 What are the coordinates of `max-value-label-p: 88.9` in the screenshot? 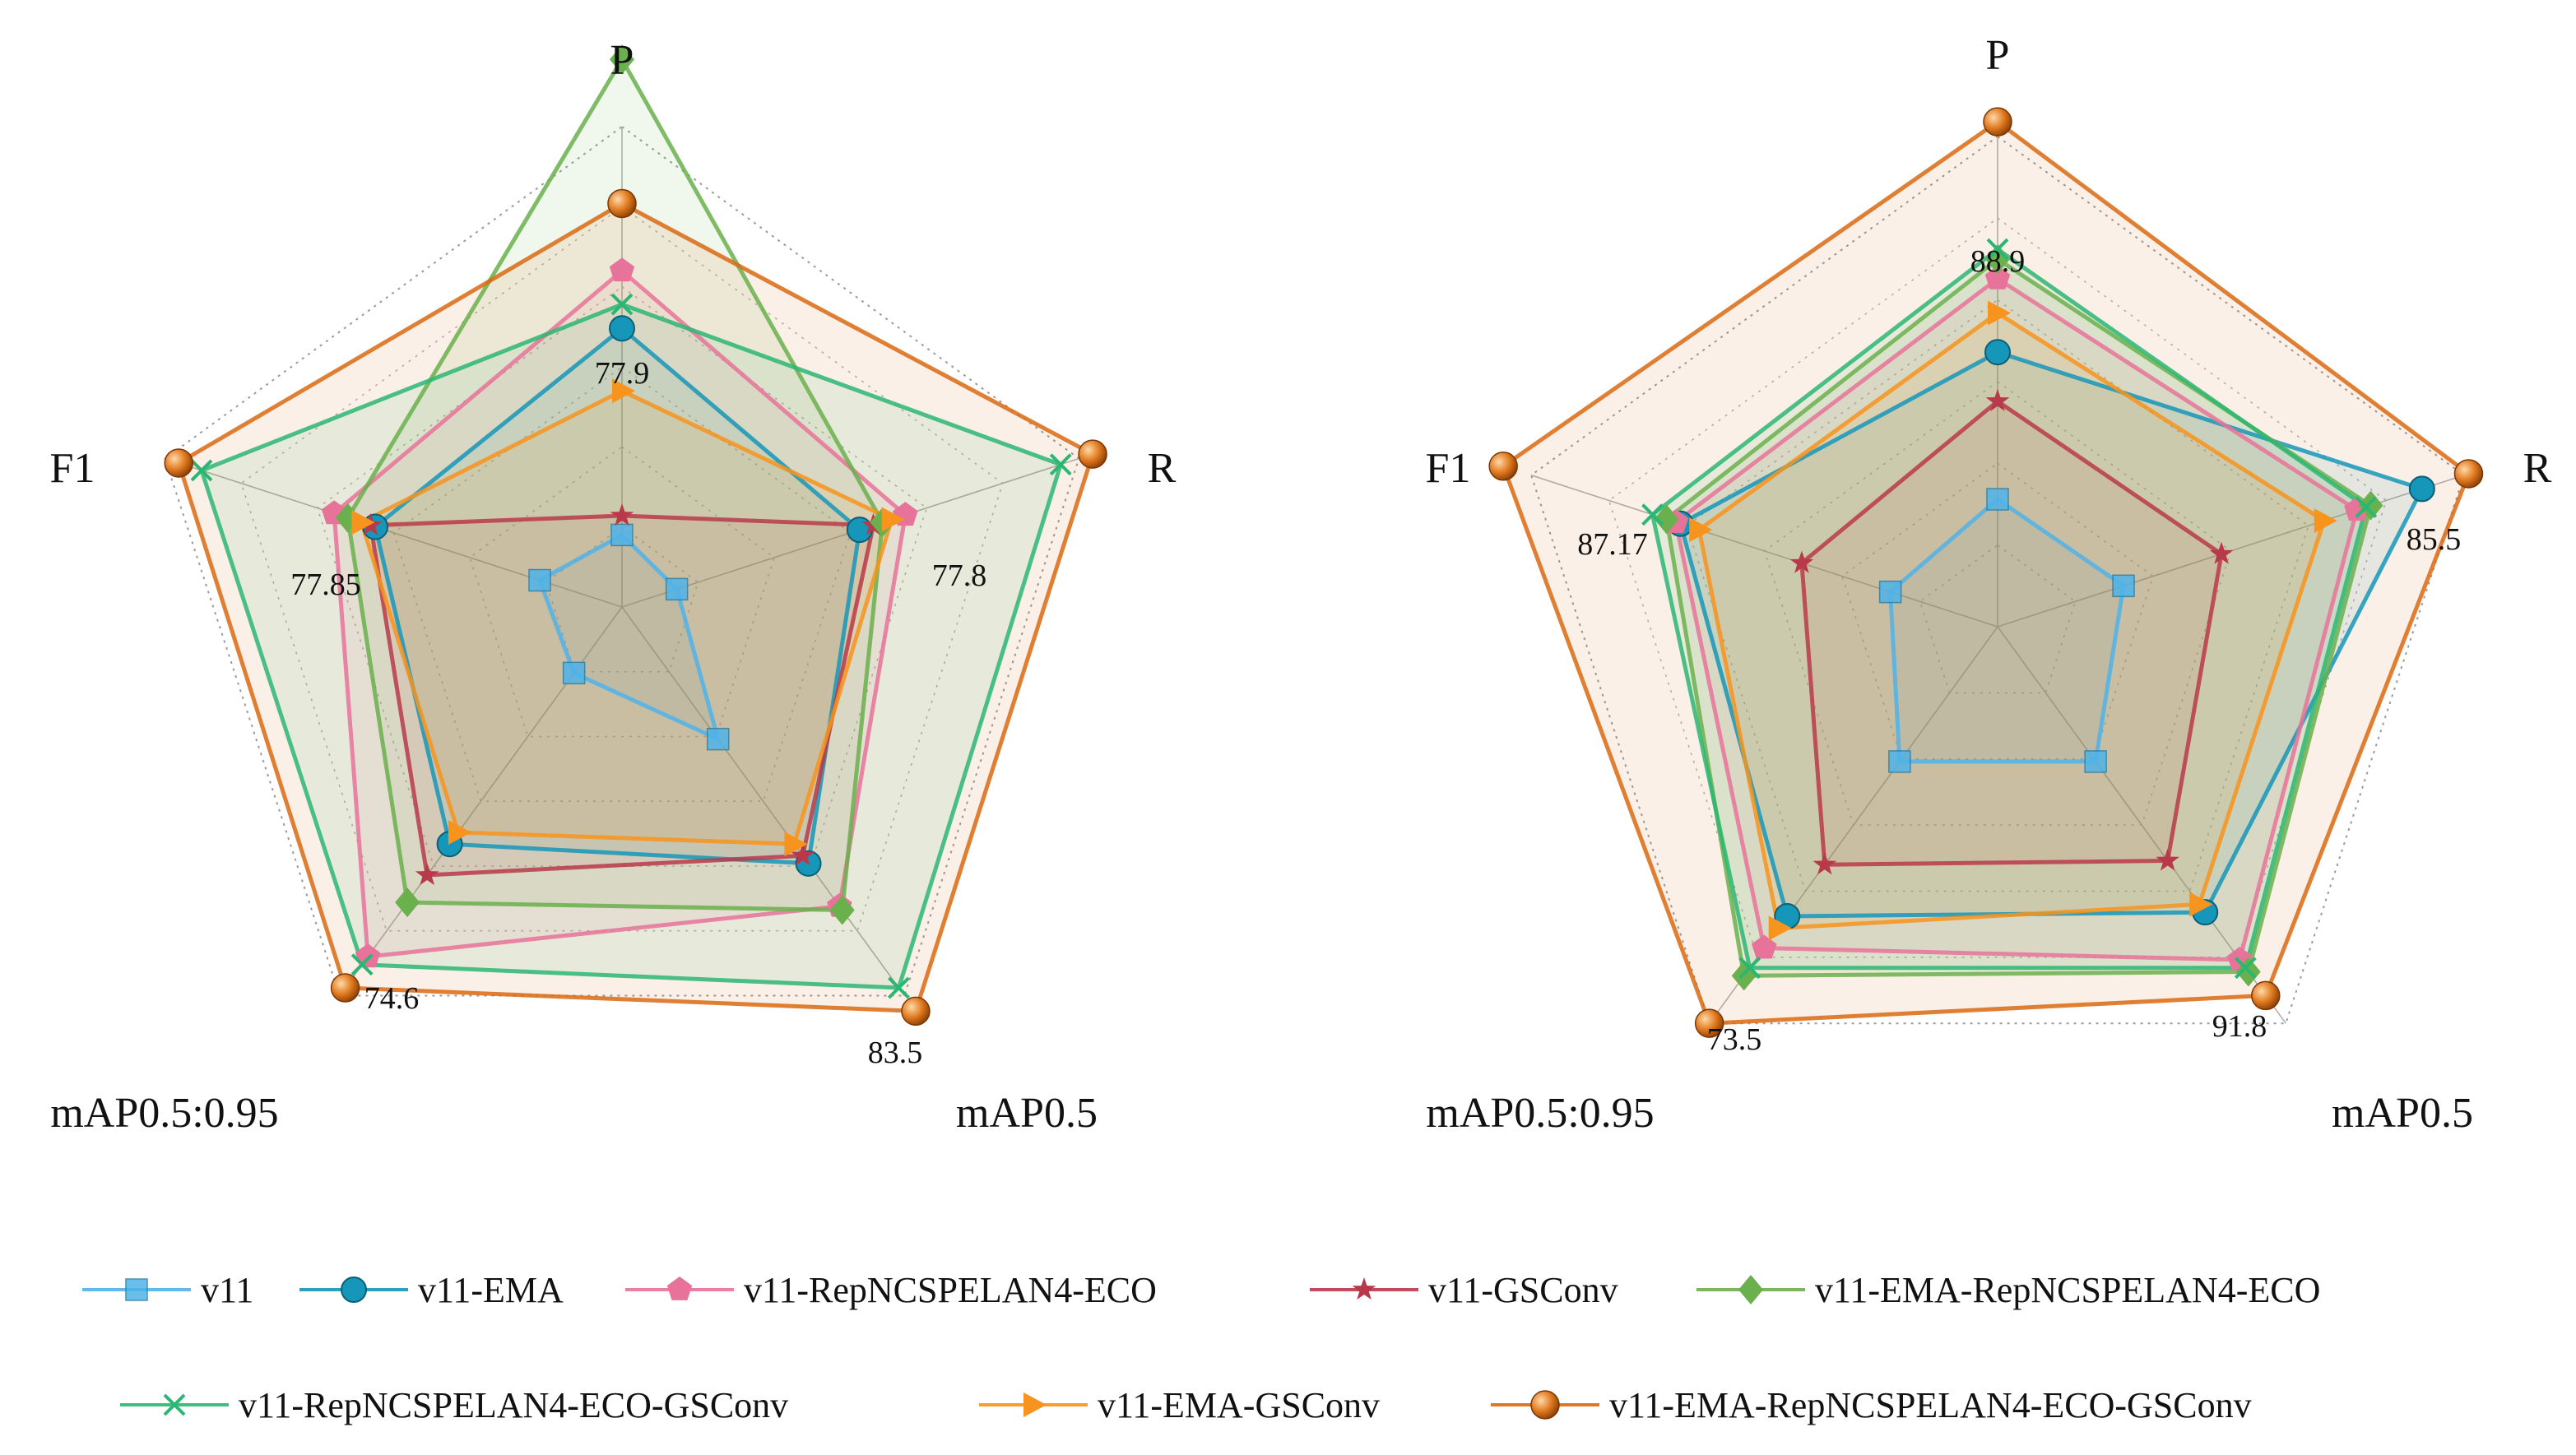 It's located at (1998, 261).